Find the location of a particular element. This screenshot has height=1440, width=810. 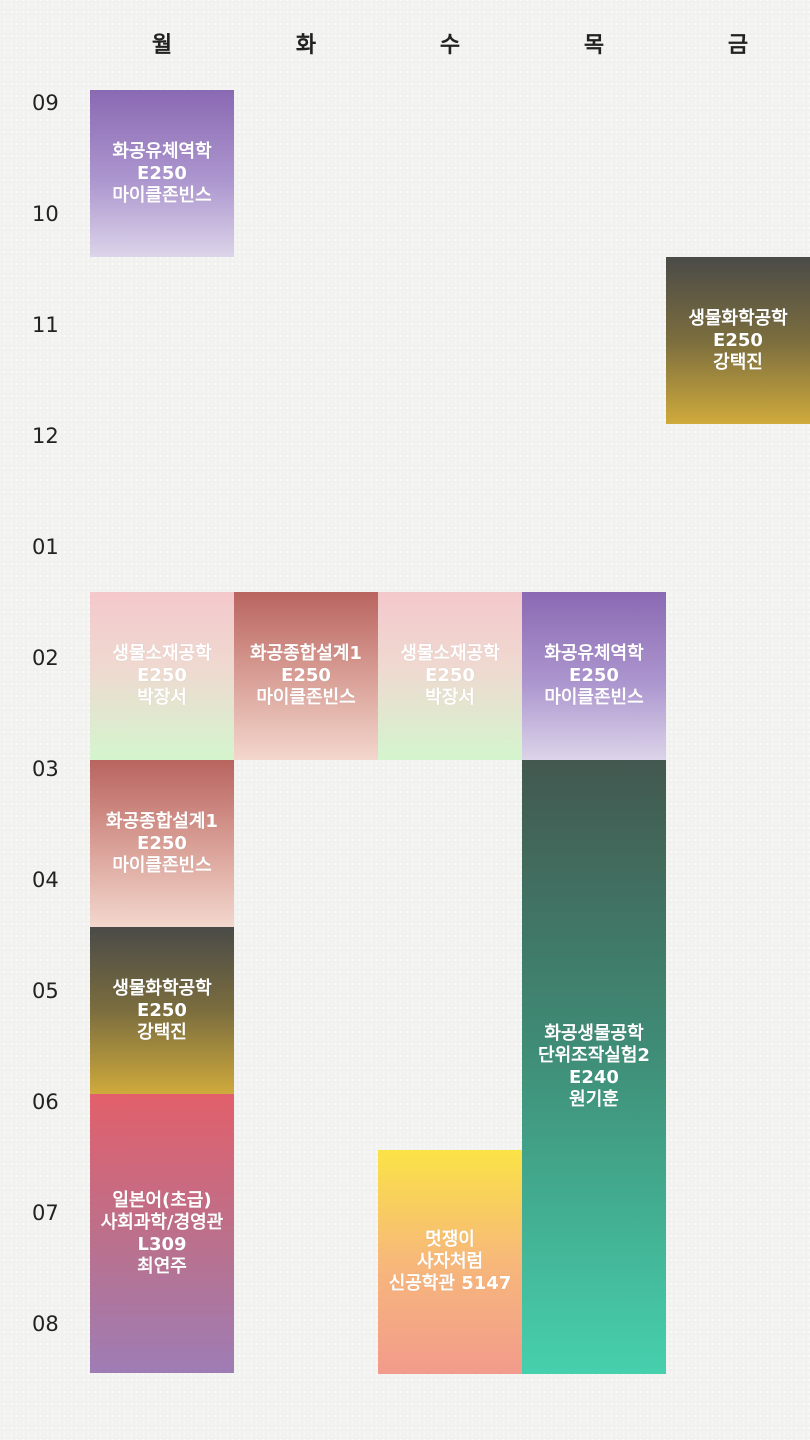

course-title-line2: 단위조작실험2 is located at coordinates (594, 1055).